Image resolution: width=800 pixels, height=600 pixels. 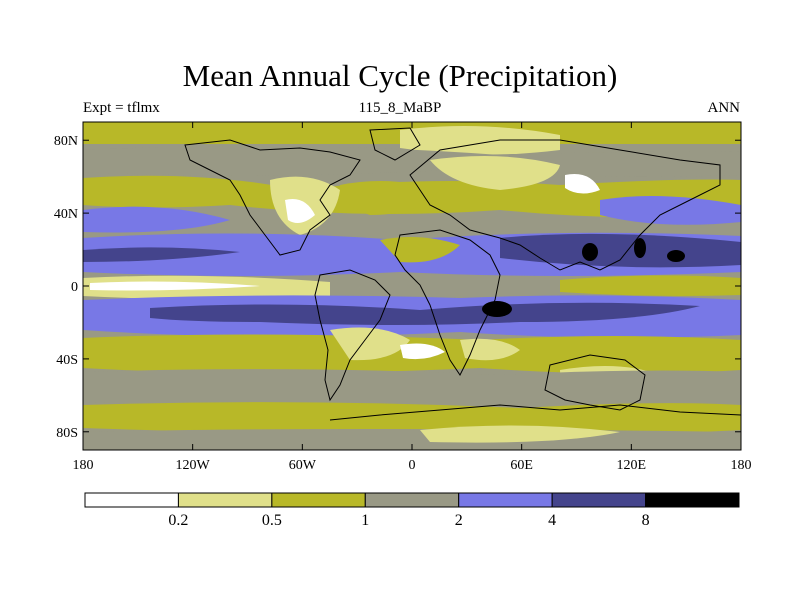 What do you see at coordinates (520, 434) in the screenshot?
I see `antarctic-dry` at bounding box center [520, 434].